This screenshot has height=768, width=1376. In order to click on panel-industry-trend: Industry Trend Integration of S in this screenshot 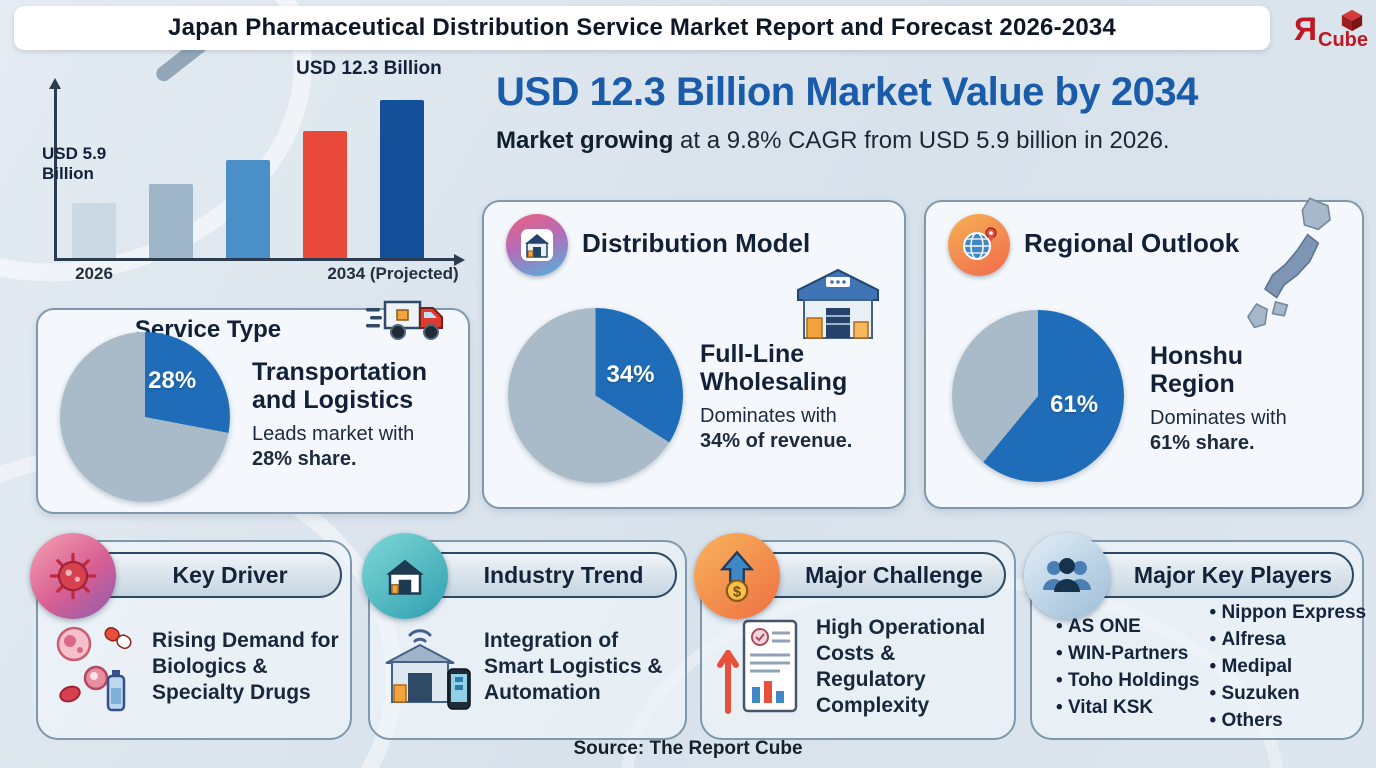, I will do `click(524, 636)`.